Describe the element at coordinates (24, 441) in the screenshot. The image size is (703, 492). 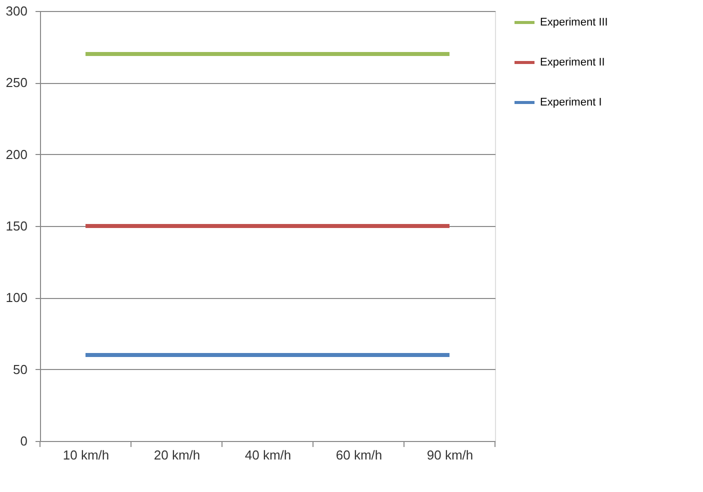
I see `y-tick-label: 0` at that location.